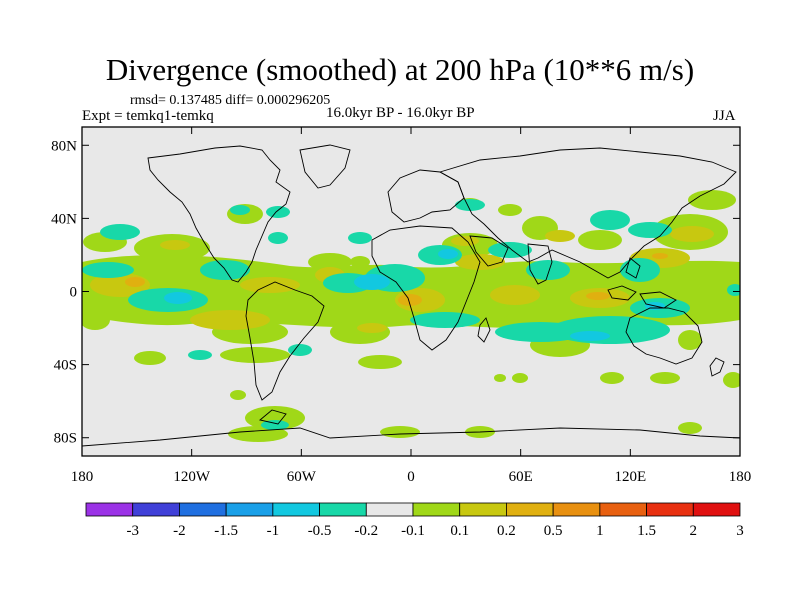  Describe the element at coordinates (724, 116) in the screenshot. I see `season-label: JJA` at that location.